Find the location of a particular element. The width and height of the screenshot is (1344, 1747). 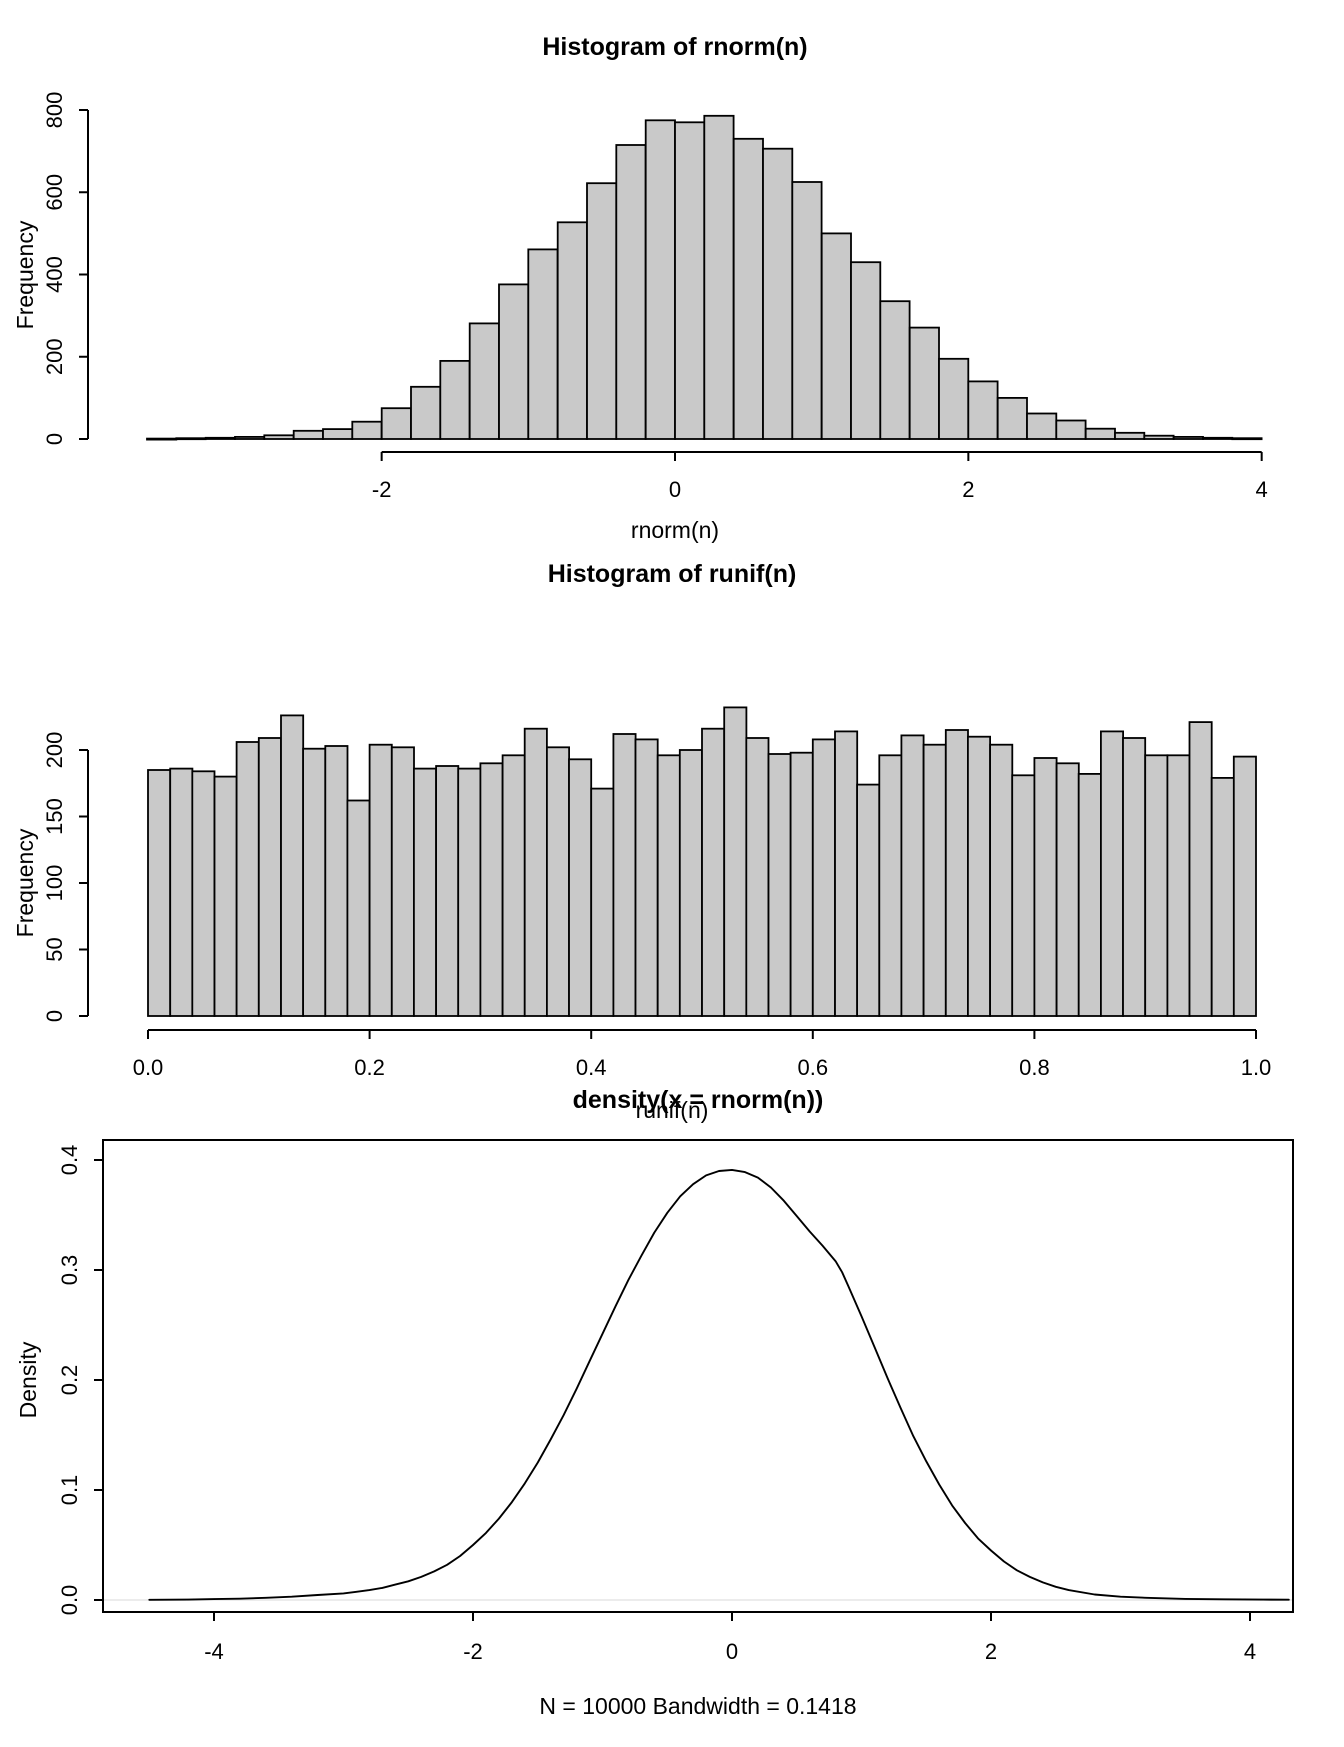

x-tick-label: 4 is located at coordinates (1262, 489).